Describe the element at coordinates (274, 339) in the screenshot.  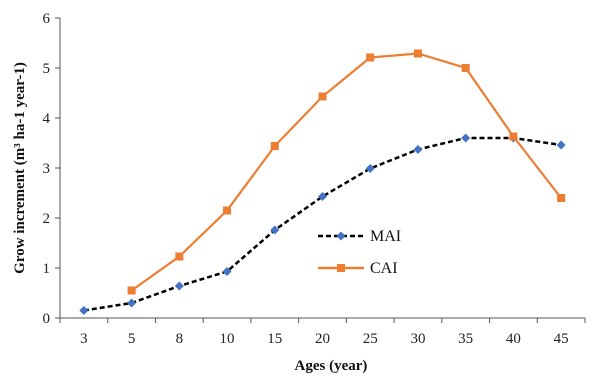
I see `x-tick-label: 15` at that location.